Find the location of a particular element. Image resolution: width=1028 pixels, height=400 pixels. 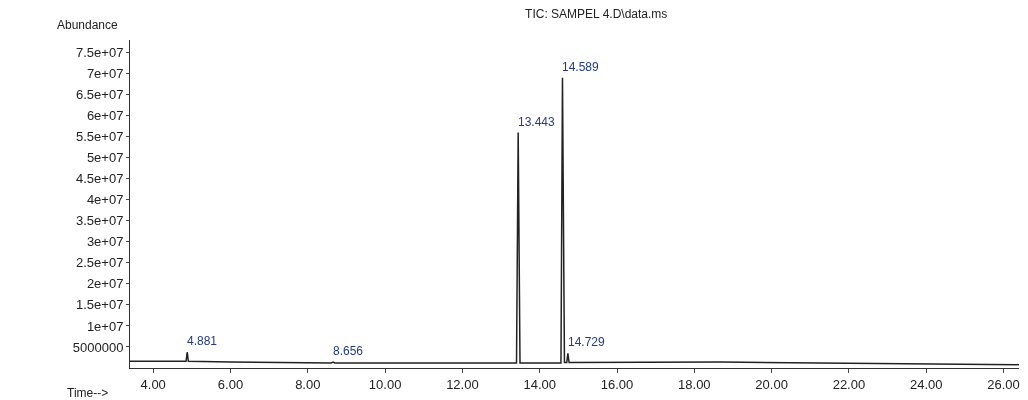

x-tick-label: 16.00 is located at coordinates (617, 384).